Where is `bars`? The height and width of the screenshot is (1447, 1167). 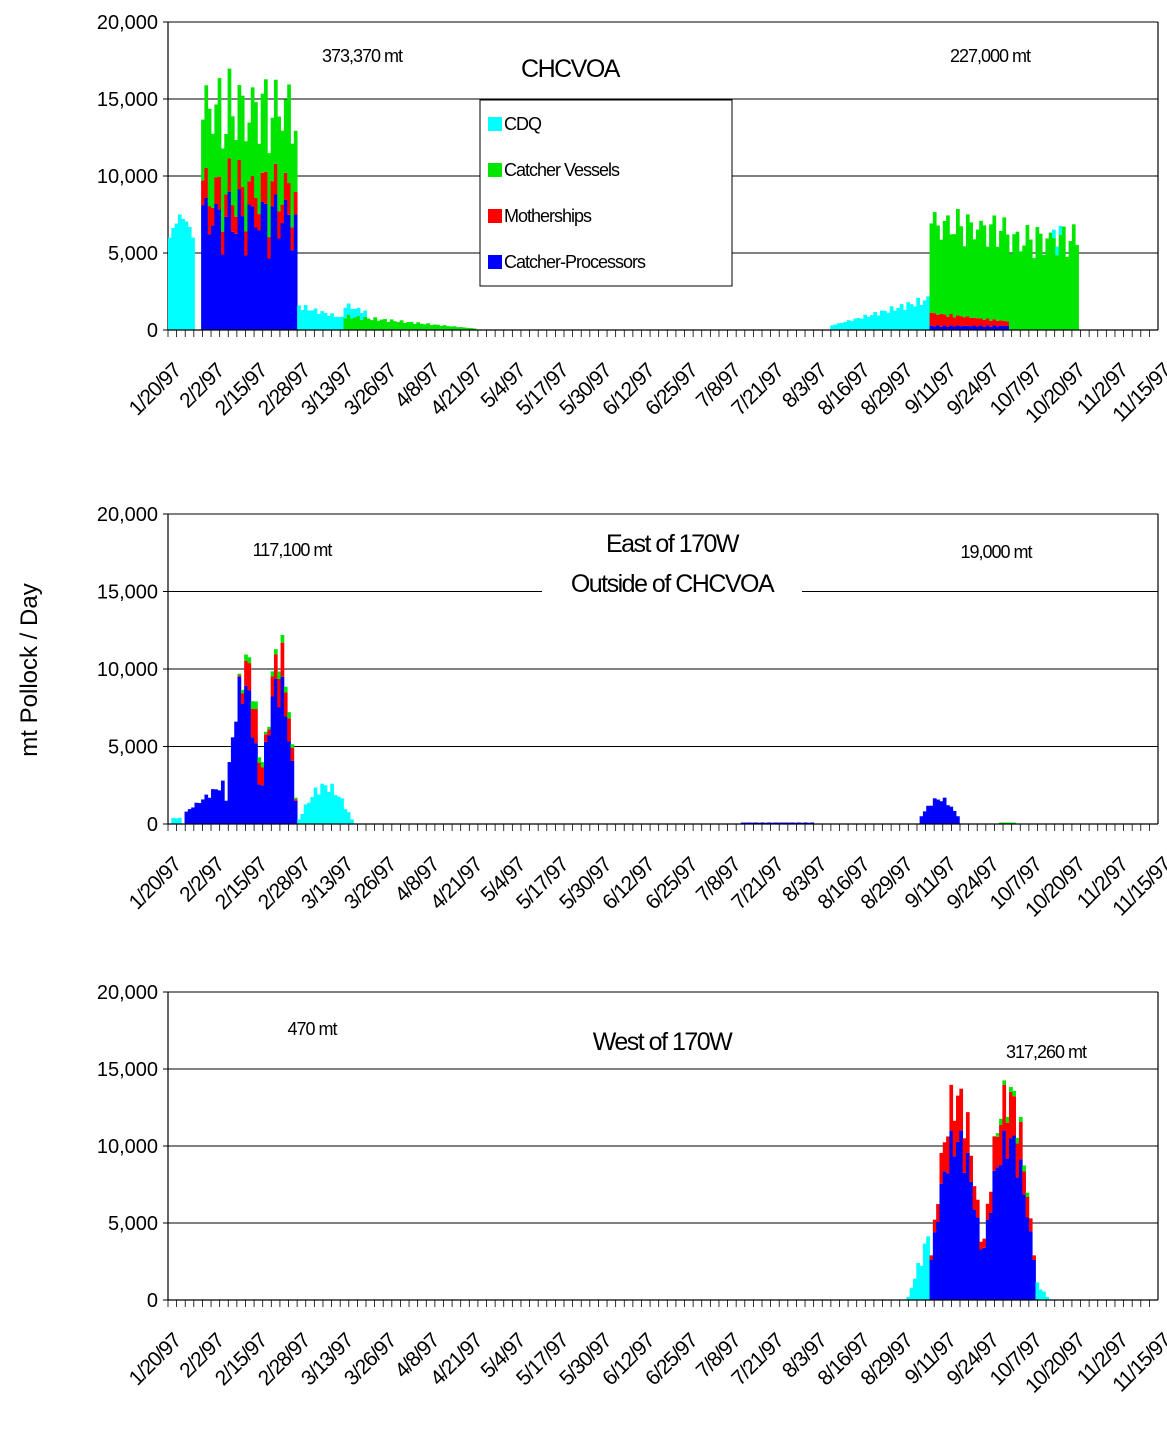
bars is located at coordinates (623, 199).